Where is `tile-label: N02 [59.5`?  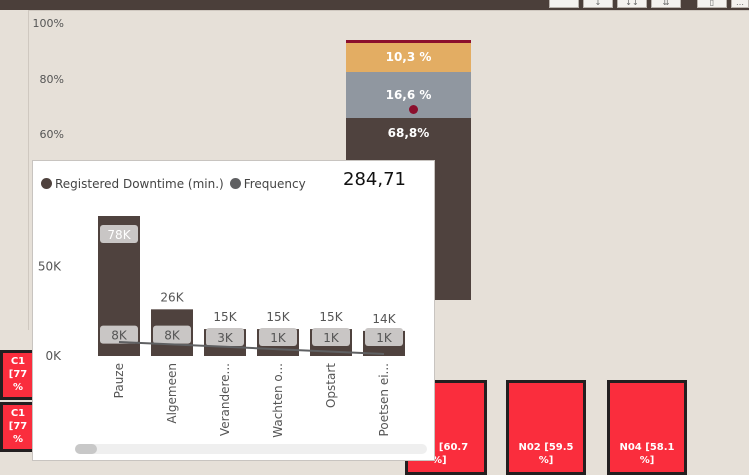 tile-label: N02 [59.5 is located at coordinates (546, 447).